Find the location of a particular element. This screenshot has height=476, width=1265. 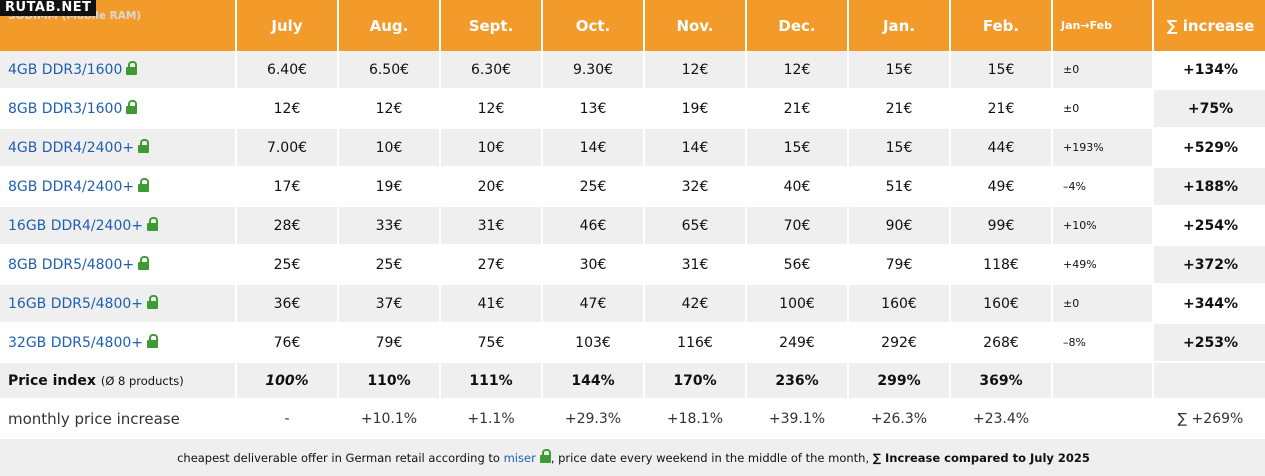

price-cell: 268€ is located at coordinates (1002, 343).